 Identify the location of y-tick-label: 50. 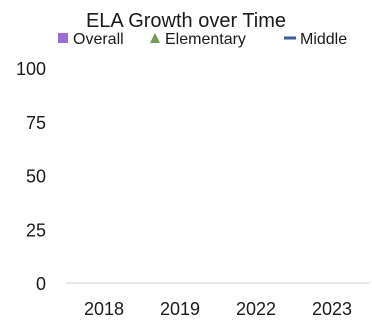
(36, 177).